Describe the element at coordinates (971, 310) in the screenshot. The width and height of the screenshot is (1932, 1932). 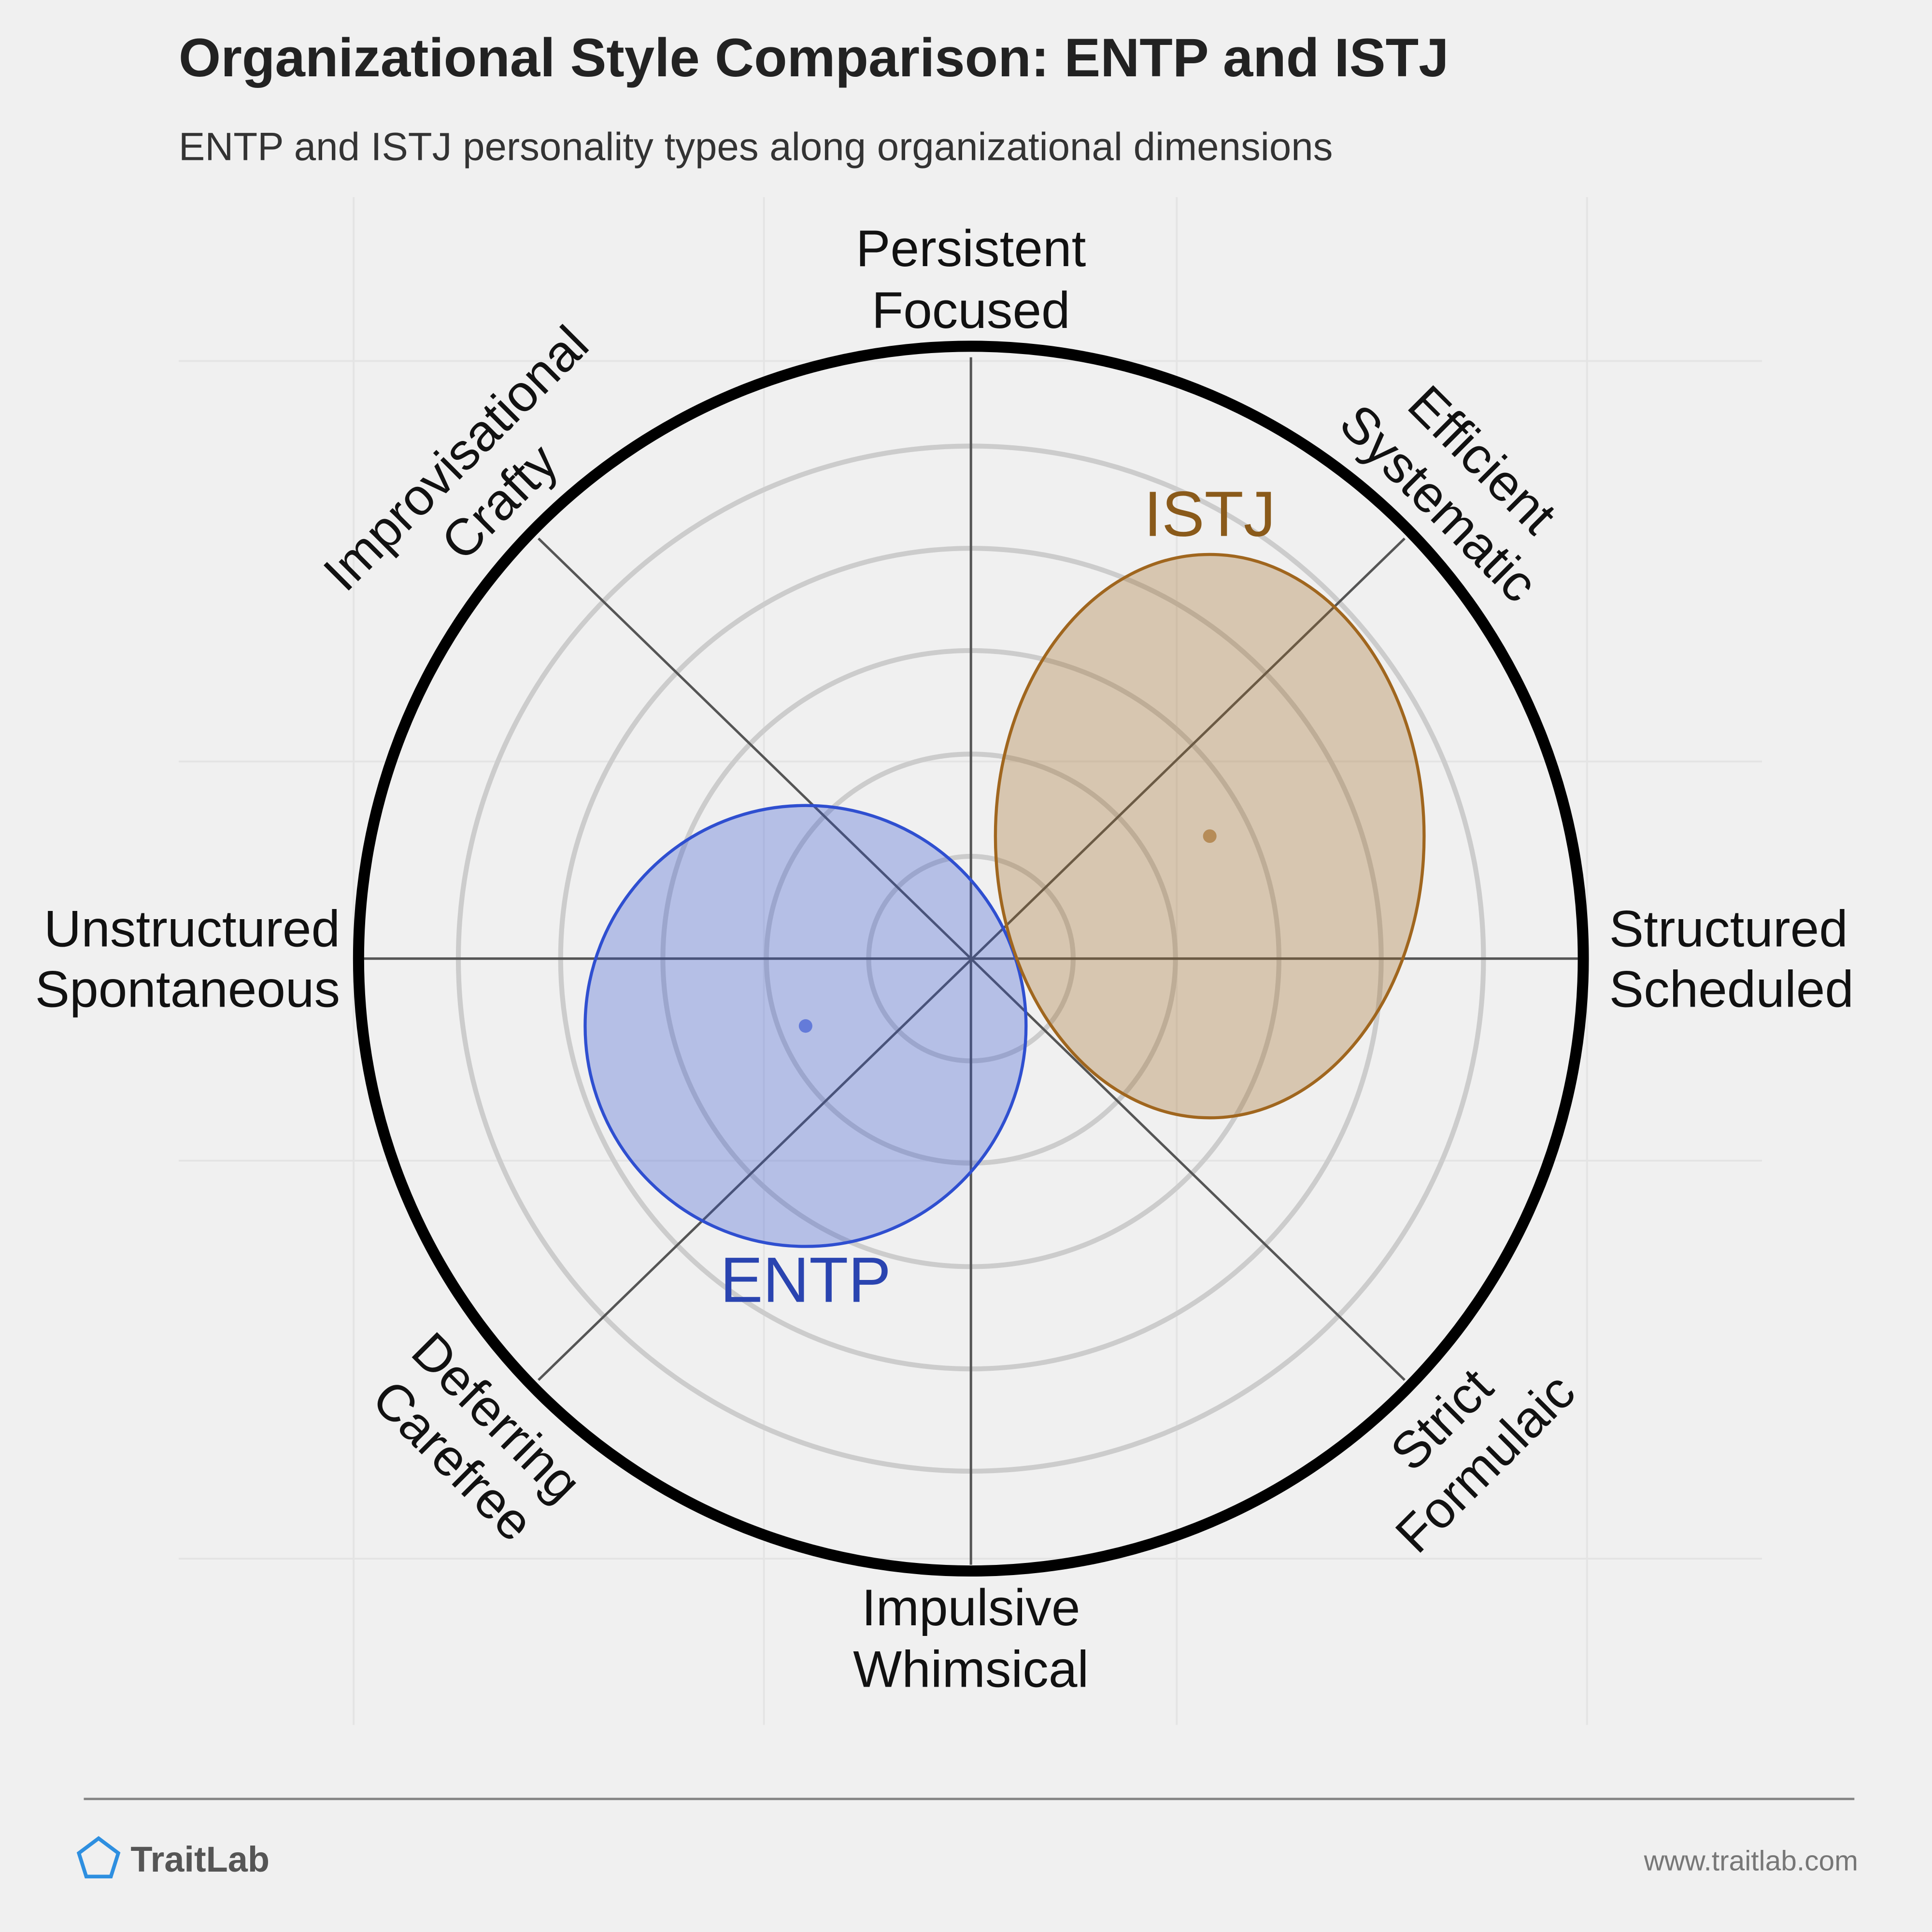
I see `axis-label: Focused` at that location.